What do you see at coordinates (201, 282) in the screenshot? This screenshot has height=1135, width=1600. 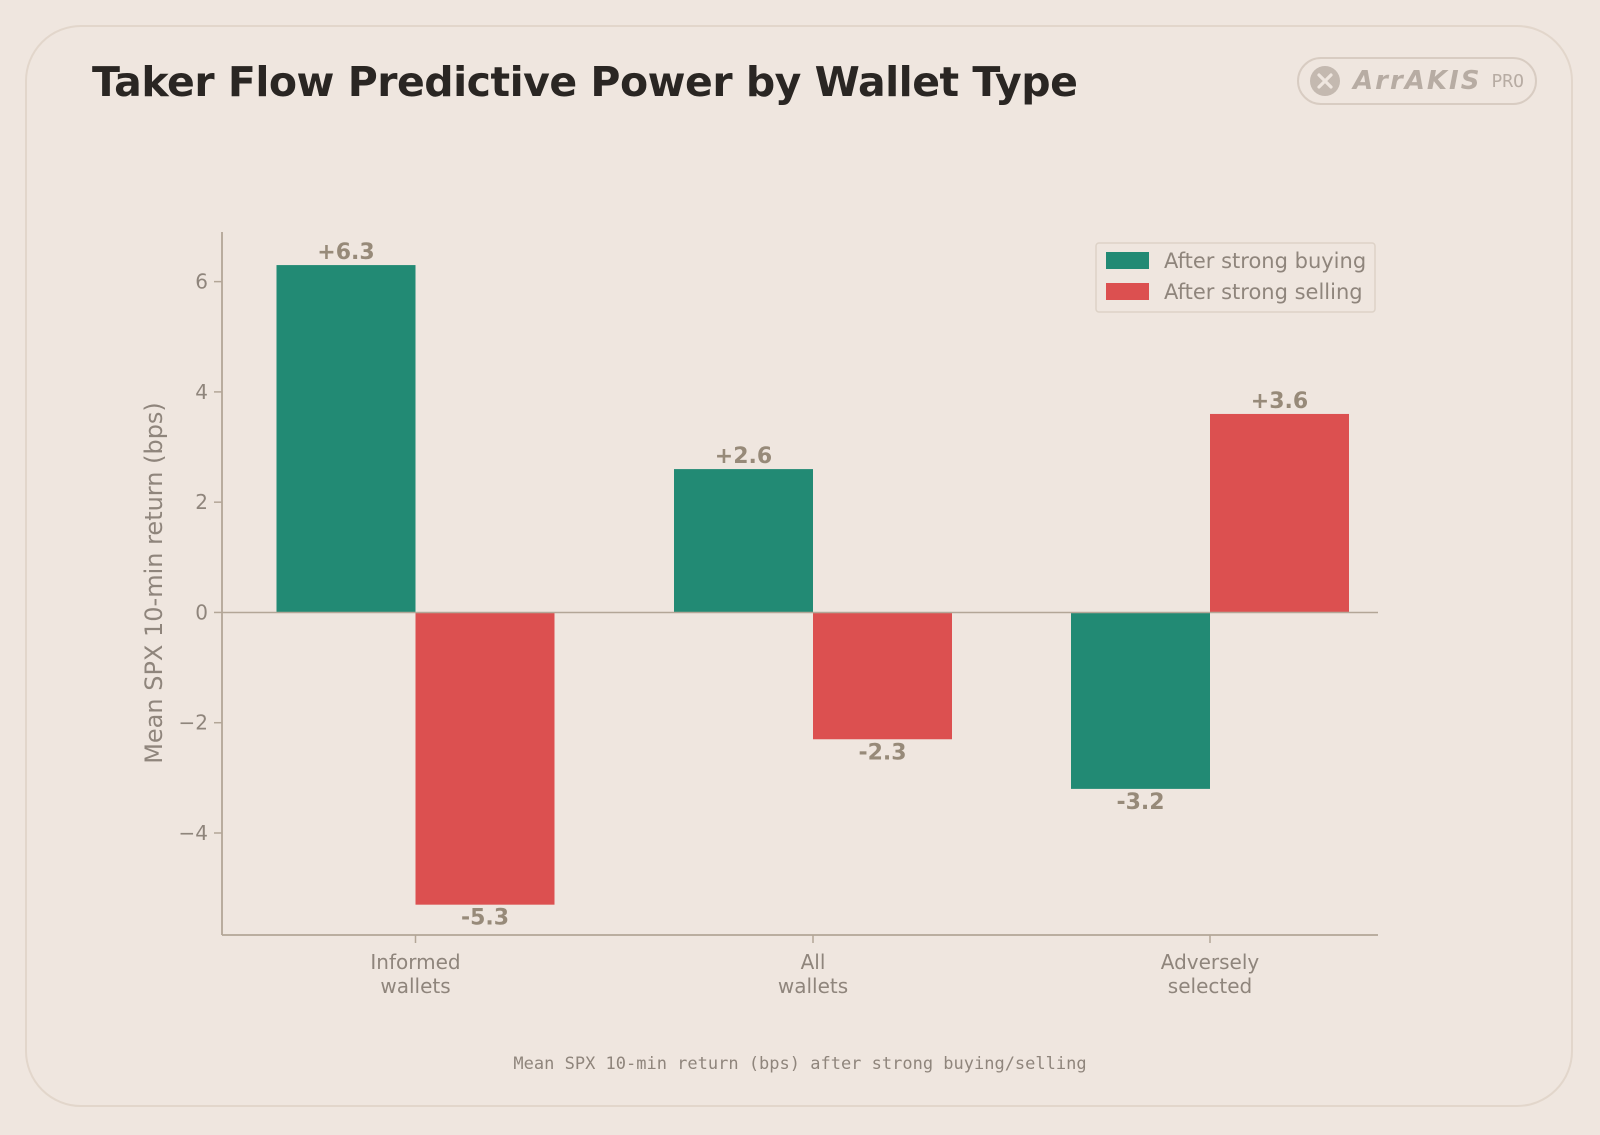 I see `y-tick-label: 6` at bounding box center [201, 282].